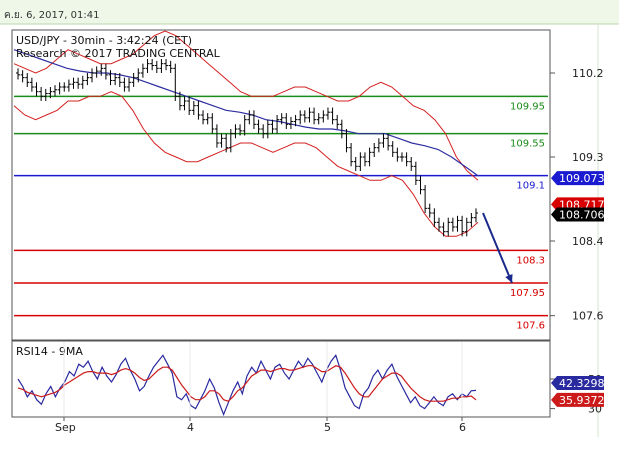  I want to click on top-bar, so click(309, 12).